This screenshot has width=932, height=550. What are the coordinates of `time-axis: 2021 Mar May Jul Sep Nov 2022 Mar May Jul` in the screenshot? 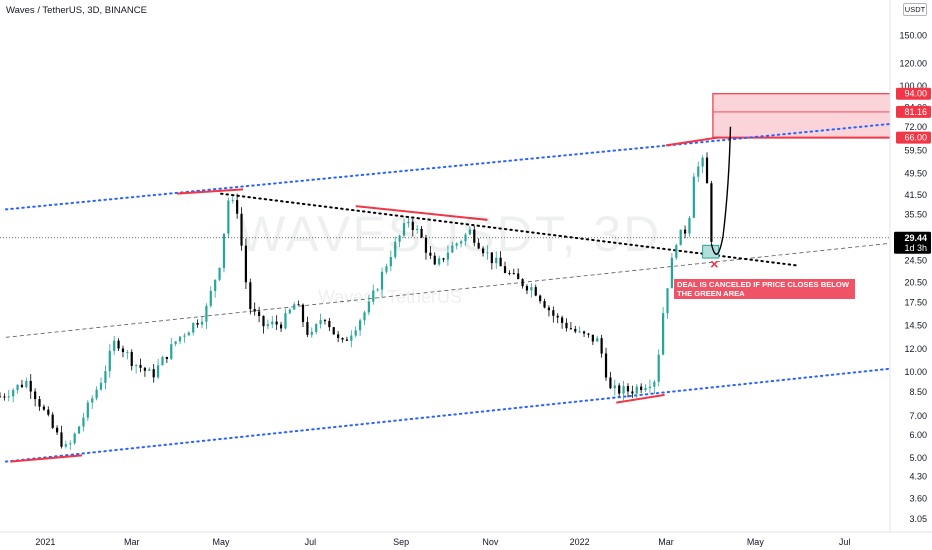 It's located at (466, 540).